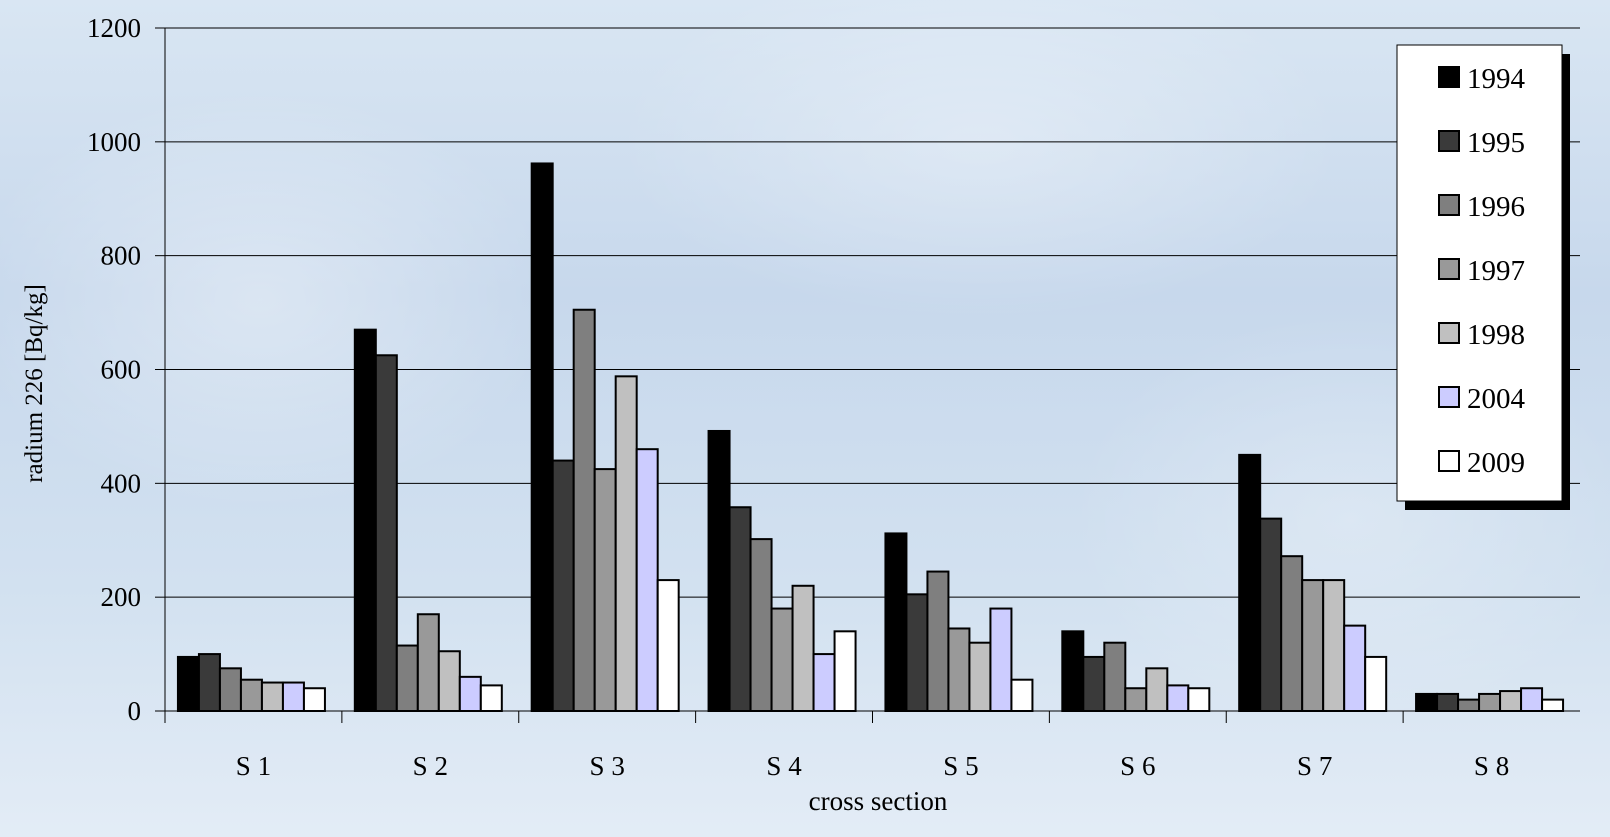 This screenshot has width=1610, height=837. I want to click on y-axis-label: radium 226 [Bq/kg], so click(34, 383).